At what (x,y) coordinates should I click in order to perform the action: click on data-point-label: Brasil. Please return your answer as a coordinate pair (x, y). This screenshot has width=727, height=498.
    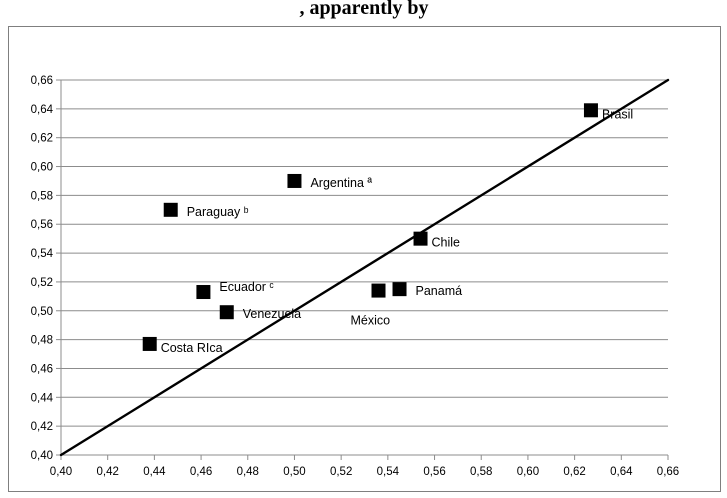
    Looking at the image, I should click on (617, 114).